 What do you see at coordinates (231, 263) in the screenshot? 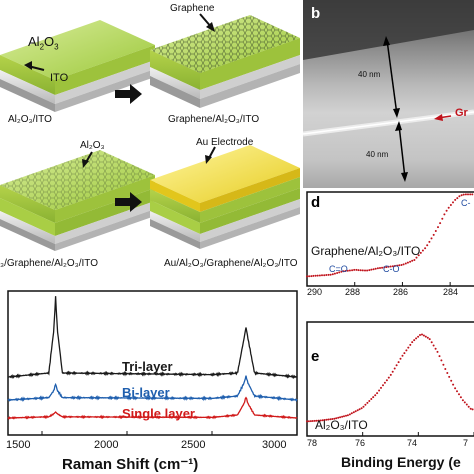
I see `caption-au-stack: Au/Al₂O₃/Graphene/Al₂O₃/ITO` at bounding box center [231, 263].